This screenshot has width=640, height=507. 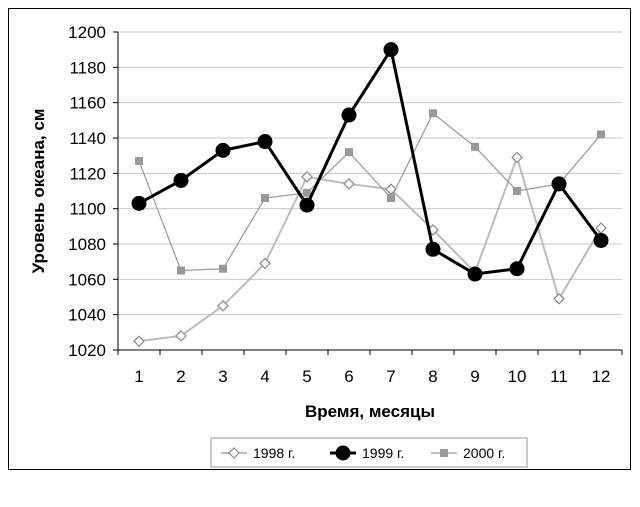 What do you see at coordinates (87, 67) in the screenshot?
I see `y-tick-label: 1180` at bounding box center [87, 67].